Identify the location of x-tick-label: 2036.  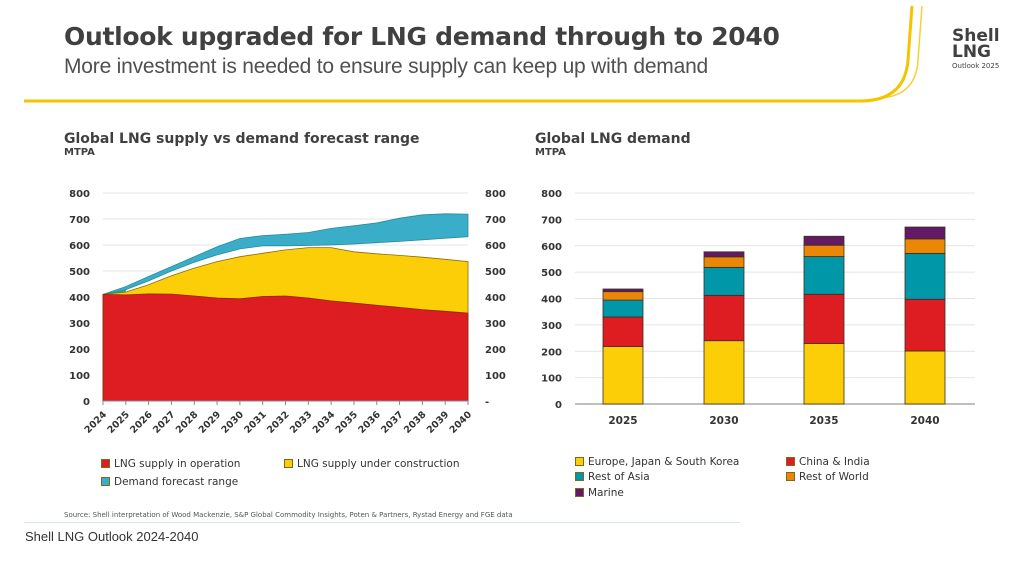
(369, 422).